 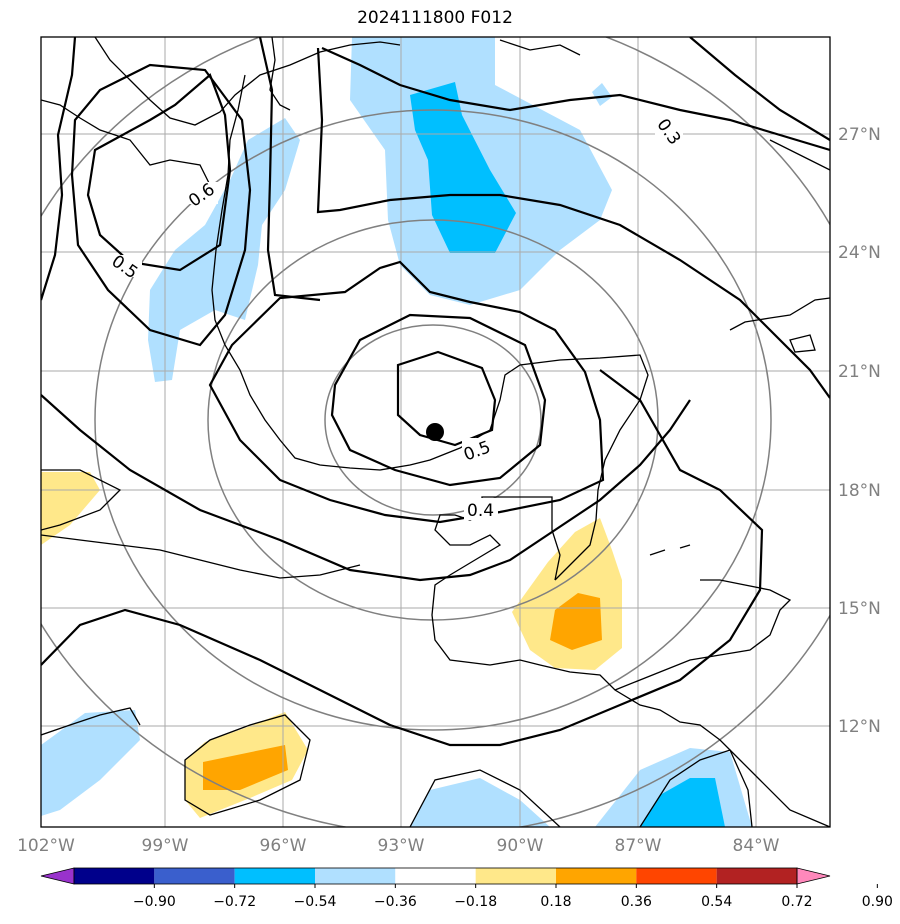 I want to click on fill-orange-central-america, so click(x=576, y=621).